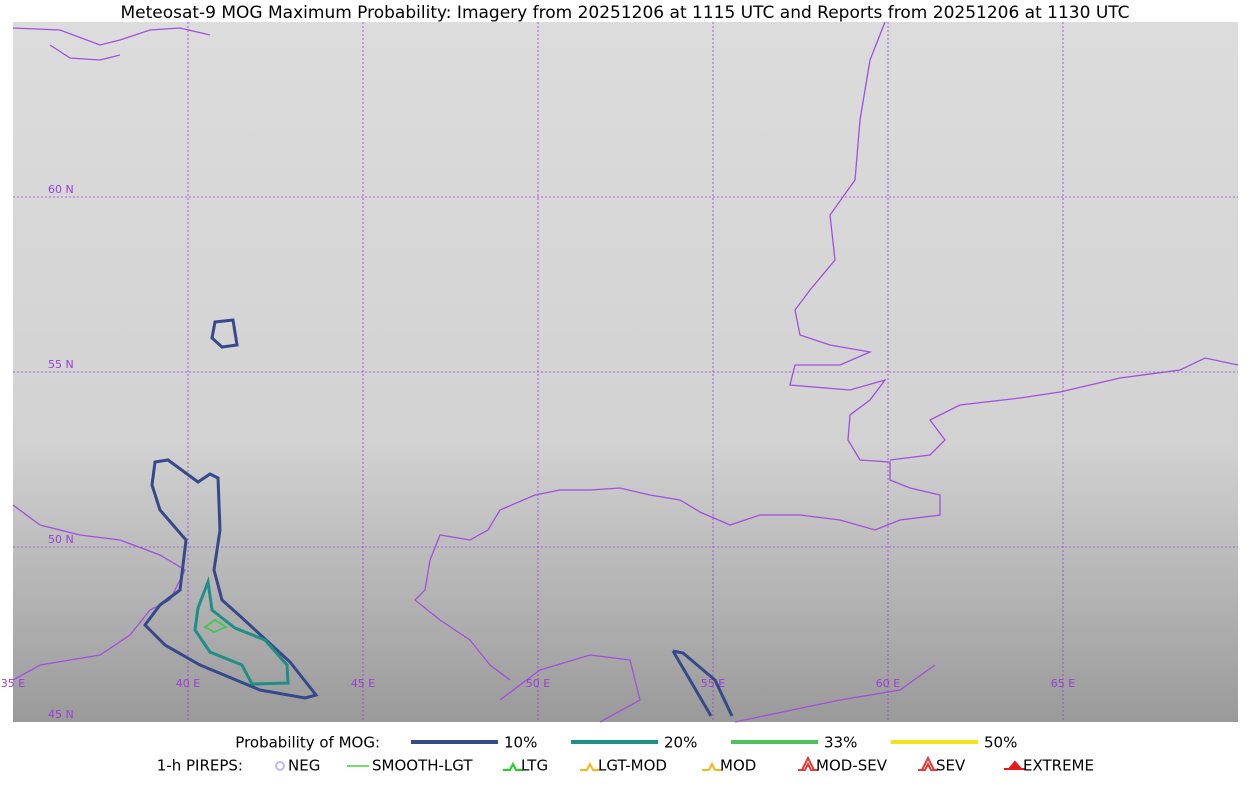 This screenshot has width=1250, height=786. What do you see at coordinates (1000, 743) in the screenshot?
I see `legend-label: 50%` at bounding box center [1000, 743].